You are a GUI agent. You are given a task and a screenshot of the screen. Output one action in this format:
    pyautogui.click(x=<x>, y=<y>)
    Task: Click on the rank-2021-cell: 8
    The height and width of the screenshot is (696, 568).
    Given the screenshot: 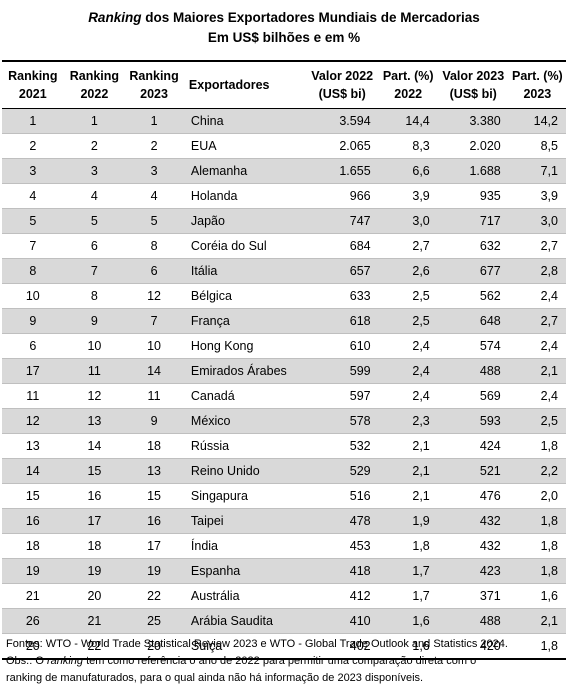 What is the action you would take?
    pyautogui.click(x=33, y=271)
    